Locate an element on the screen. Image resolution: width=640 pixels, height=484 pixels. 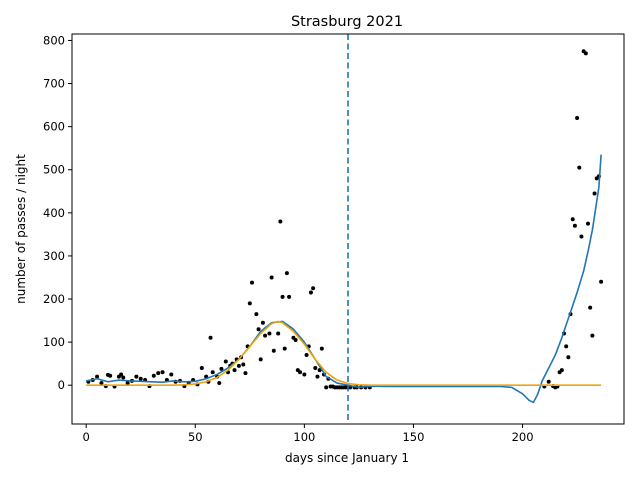
chart-title: Strasburg 2021 is located at coordinates (347, 22).